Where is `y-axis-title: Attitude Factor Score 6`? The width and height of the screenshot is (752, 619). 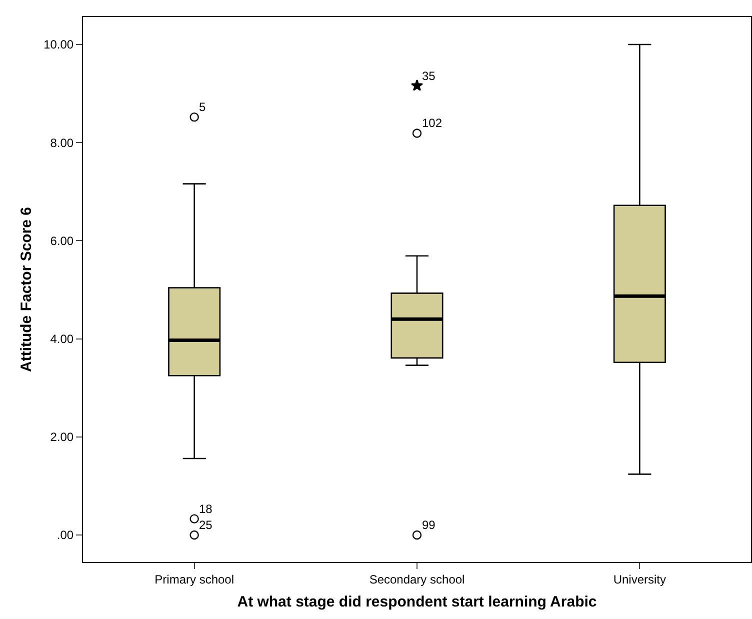 y-axis-title: Attitude Factor Score 6 is located at coordinates (26, 289).